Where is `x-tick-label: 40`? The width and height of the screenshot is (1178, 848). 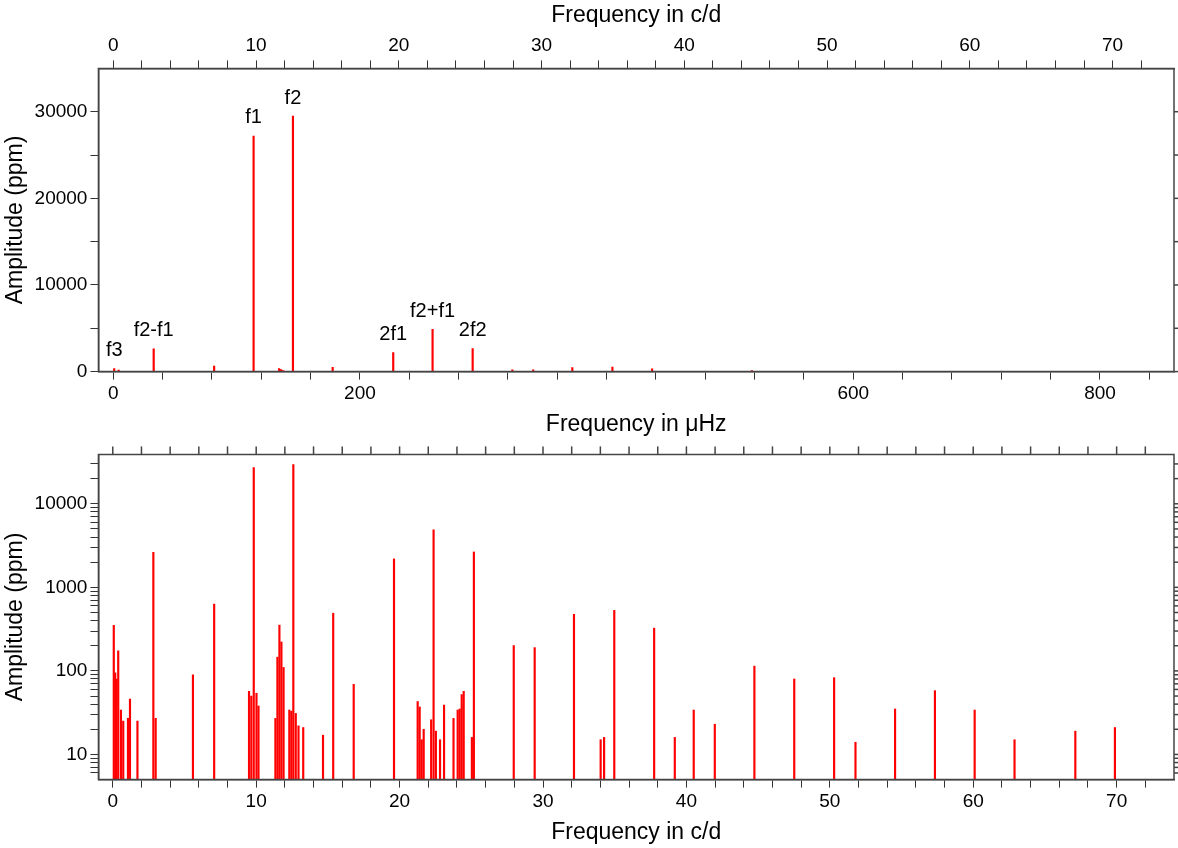 x-tick-label: 40 is located at coordinates (686, 801).